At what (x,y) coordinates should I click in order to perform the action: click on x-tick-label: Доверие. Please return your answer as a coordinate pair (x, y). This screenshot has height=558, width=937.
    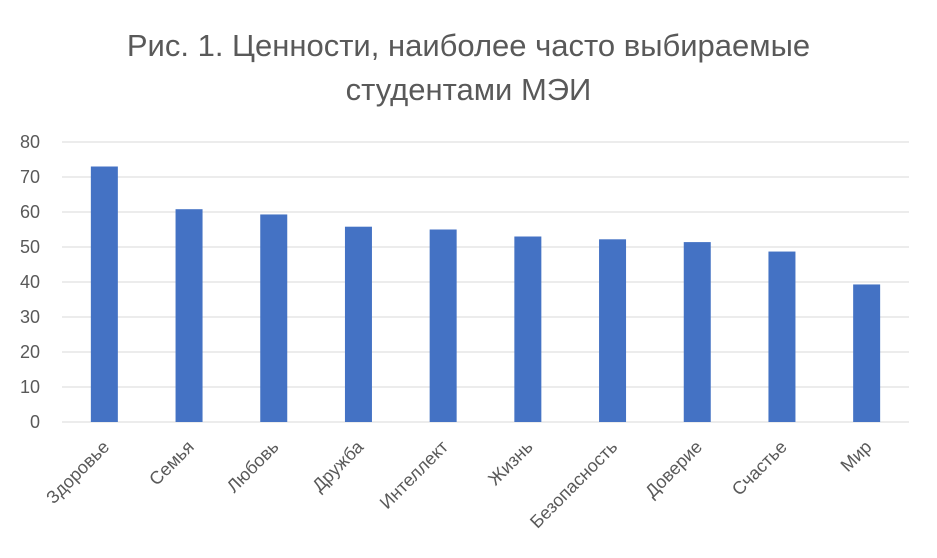
    Looking at the image, I should click on (673, 469).